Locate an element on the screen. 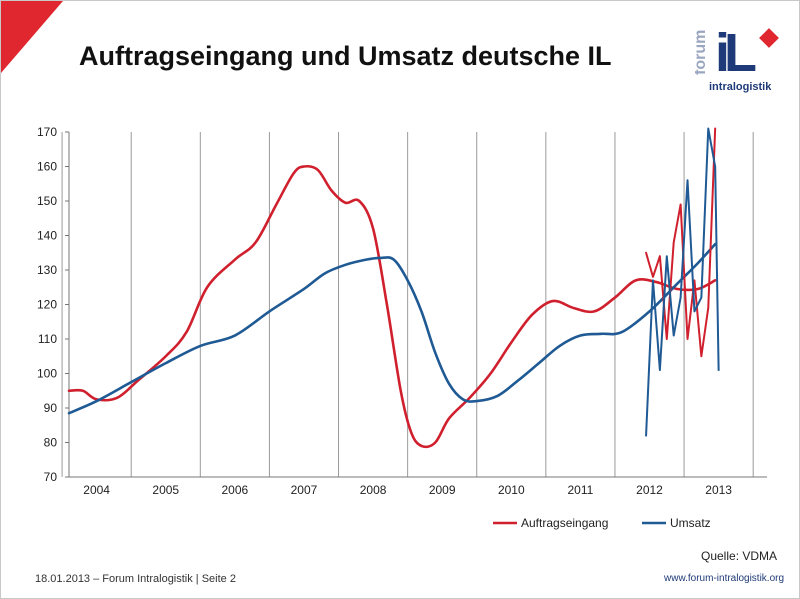 The image size is (800, 599). y-tick-label: 140 is located at coordinates (47, 236).